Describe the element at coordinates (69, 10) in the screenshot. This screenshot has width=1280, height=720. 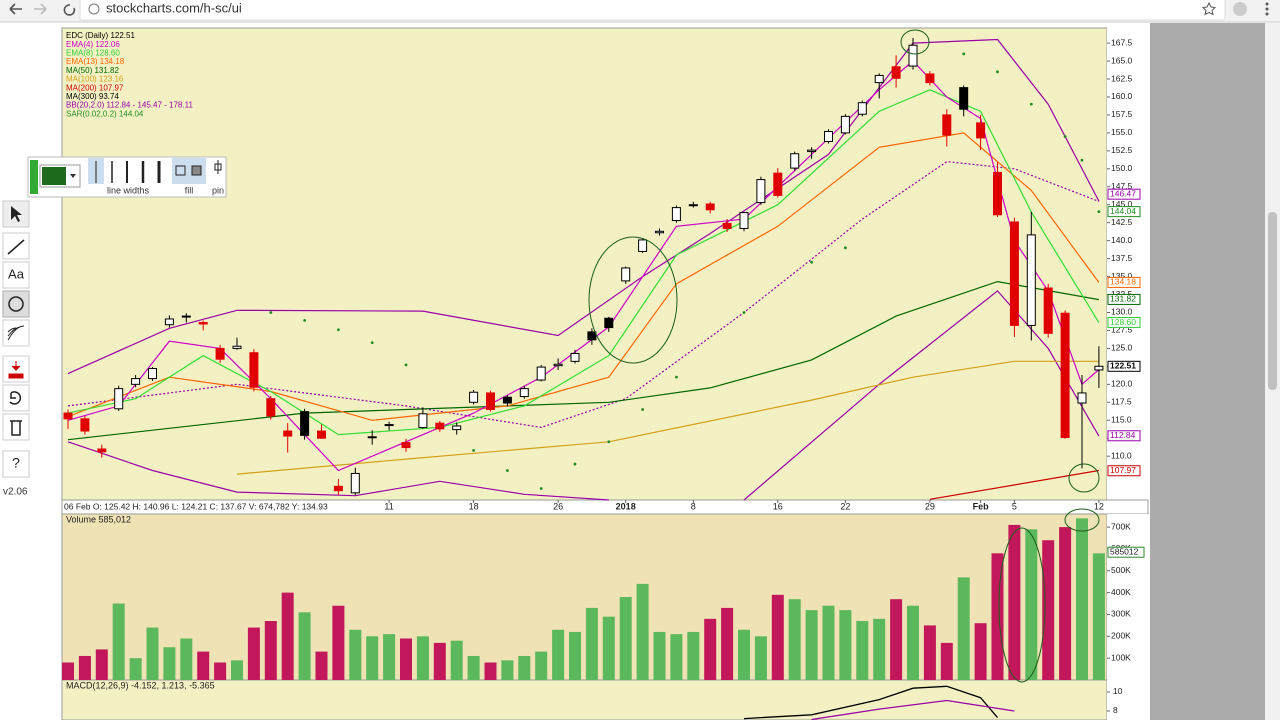
I see `reload-button` at that location.